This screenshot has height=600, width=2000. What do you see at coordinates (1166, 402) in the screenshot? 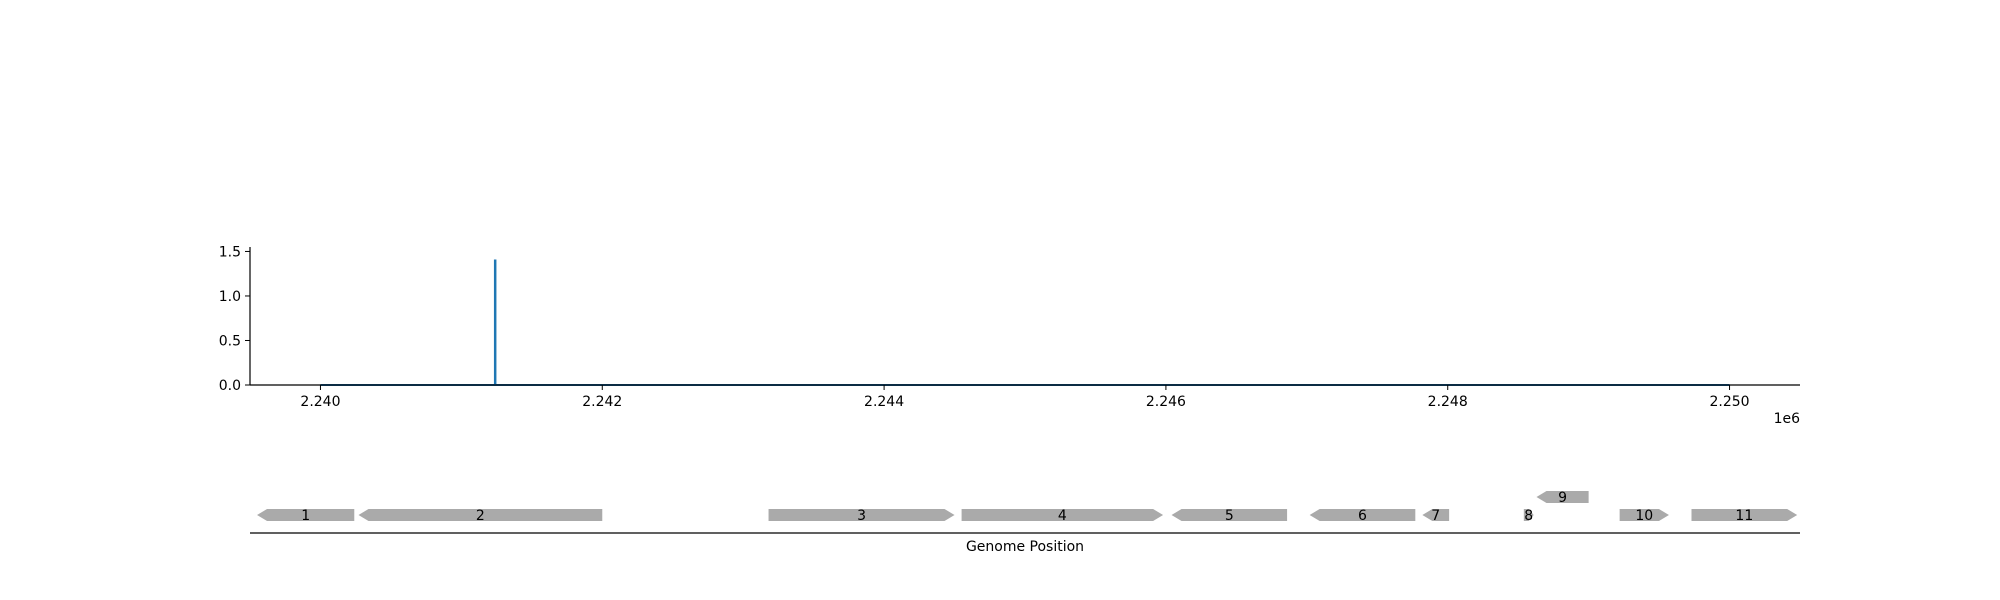
I see `x-tick-label: 2.246` at bounding box center [1166, 402].